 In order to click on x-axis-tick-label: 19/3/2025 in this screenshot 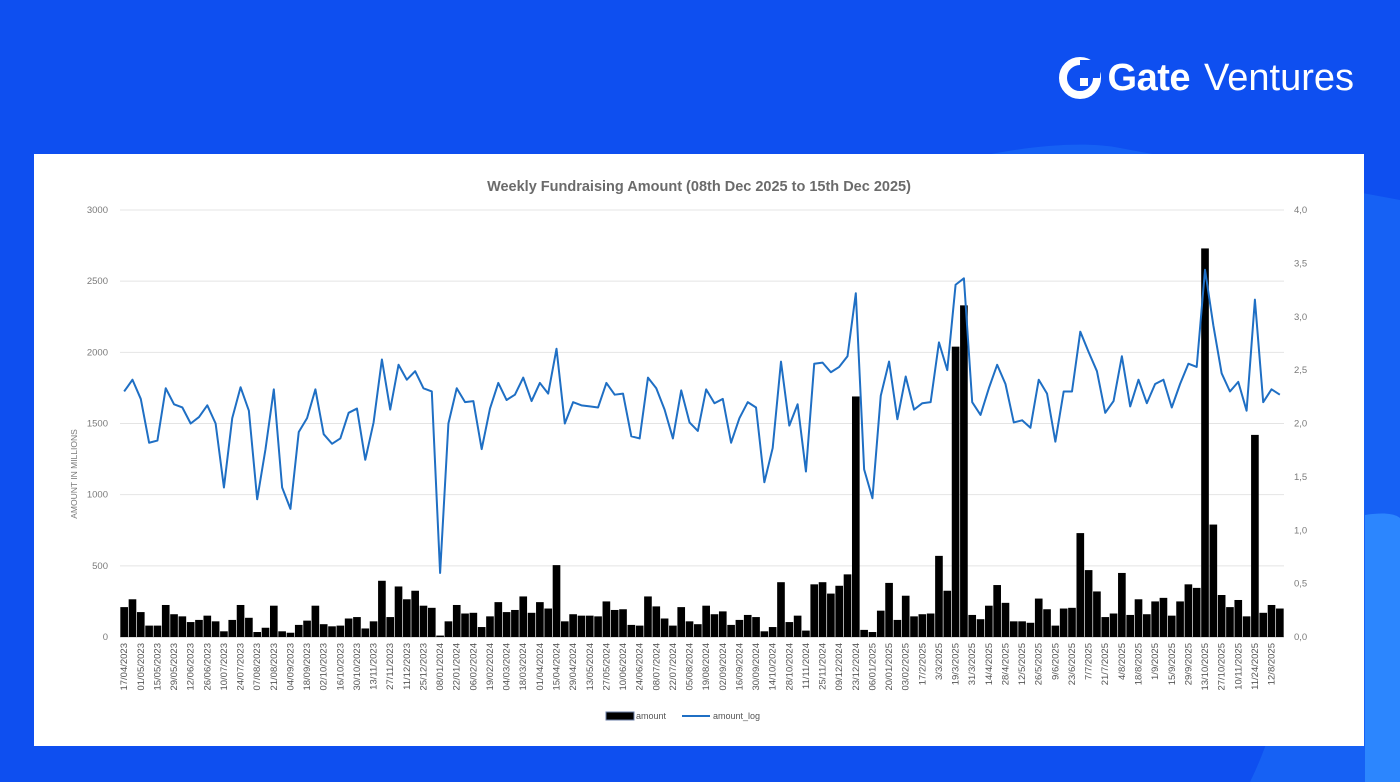, I will do `click(956, 664)`.